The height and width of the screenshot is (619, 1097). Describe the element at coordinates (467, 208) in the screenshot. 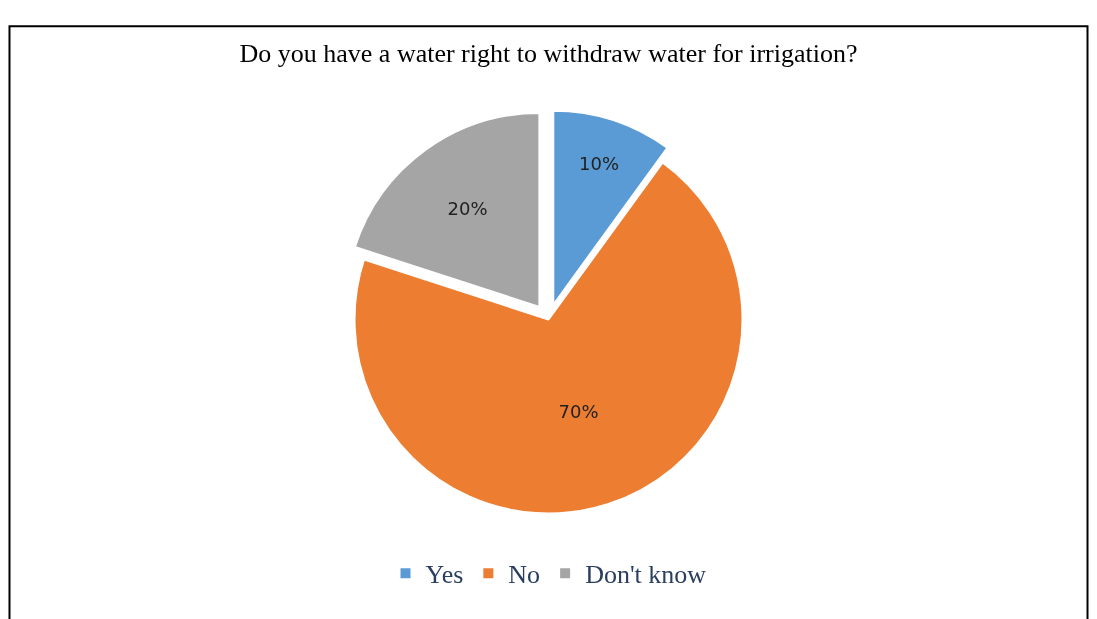

I see `data-label: 20%` at that location.